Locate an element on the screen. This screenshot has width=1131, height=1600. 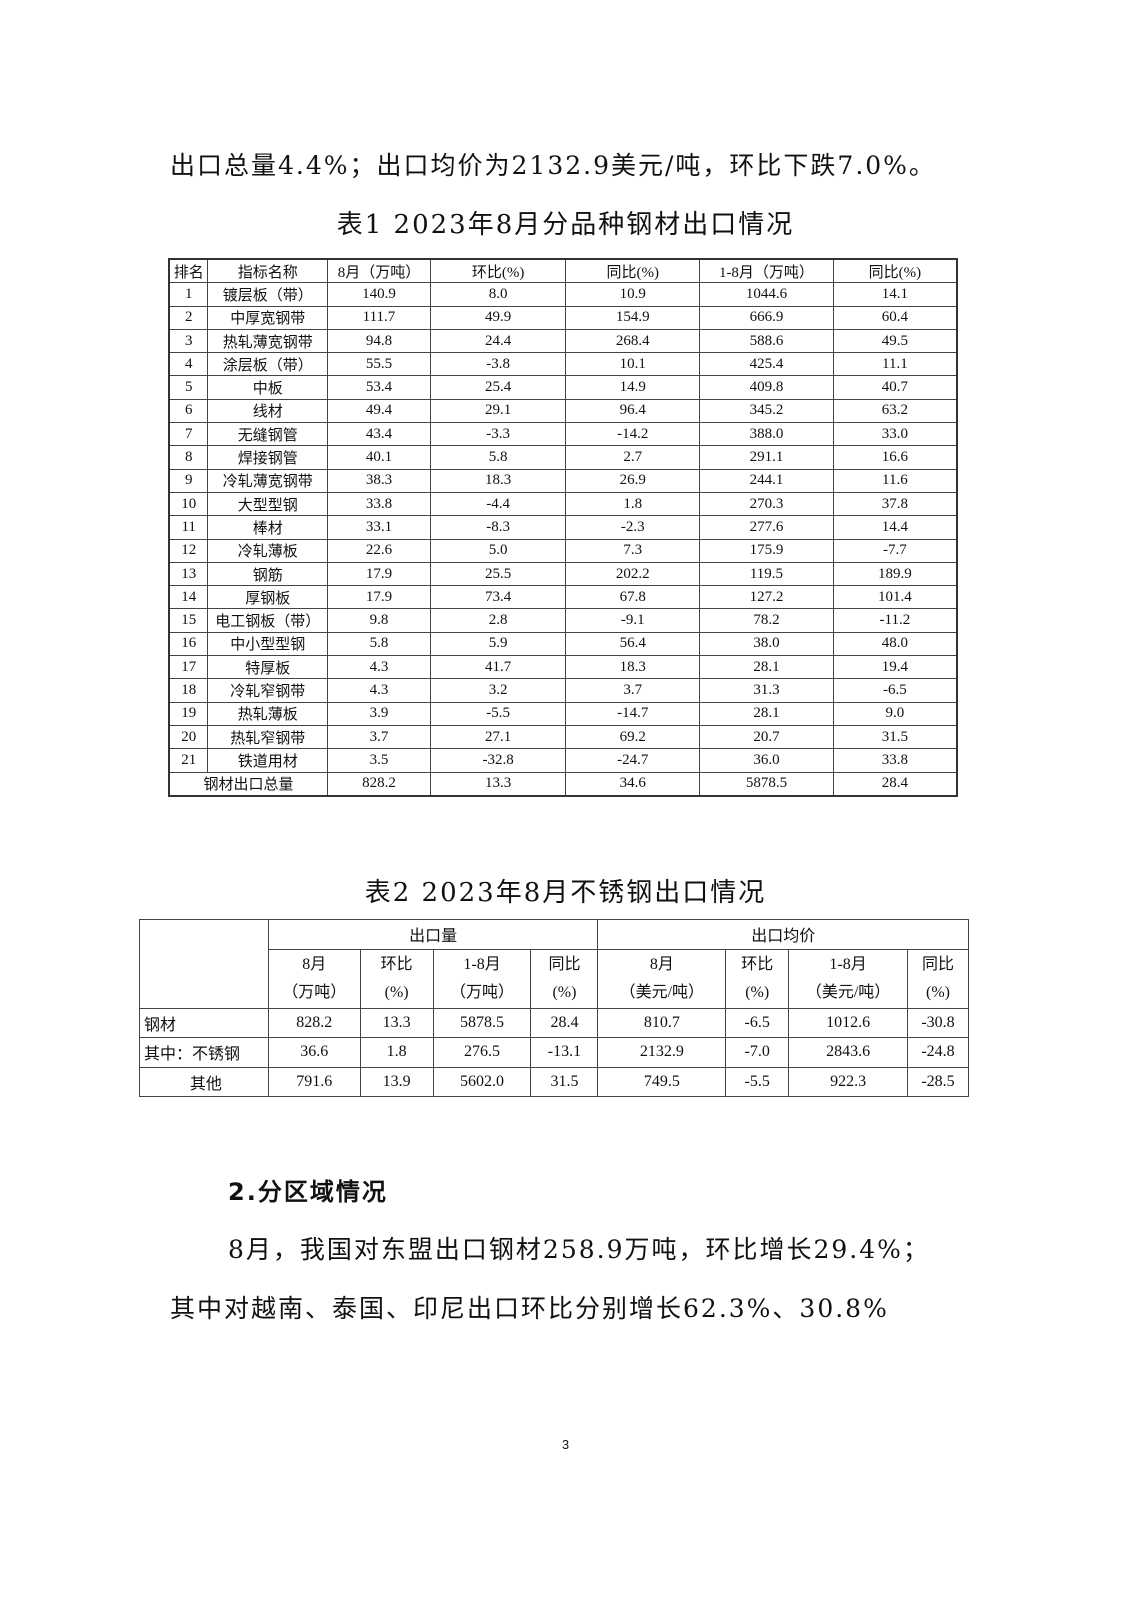
table-cell: 热轧薄宽钢带 is located at coordinates (268, 341).